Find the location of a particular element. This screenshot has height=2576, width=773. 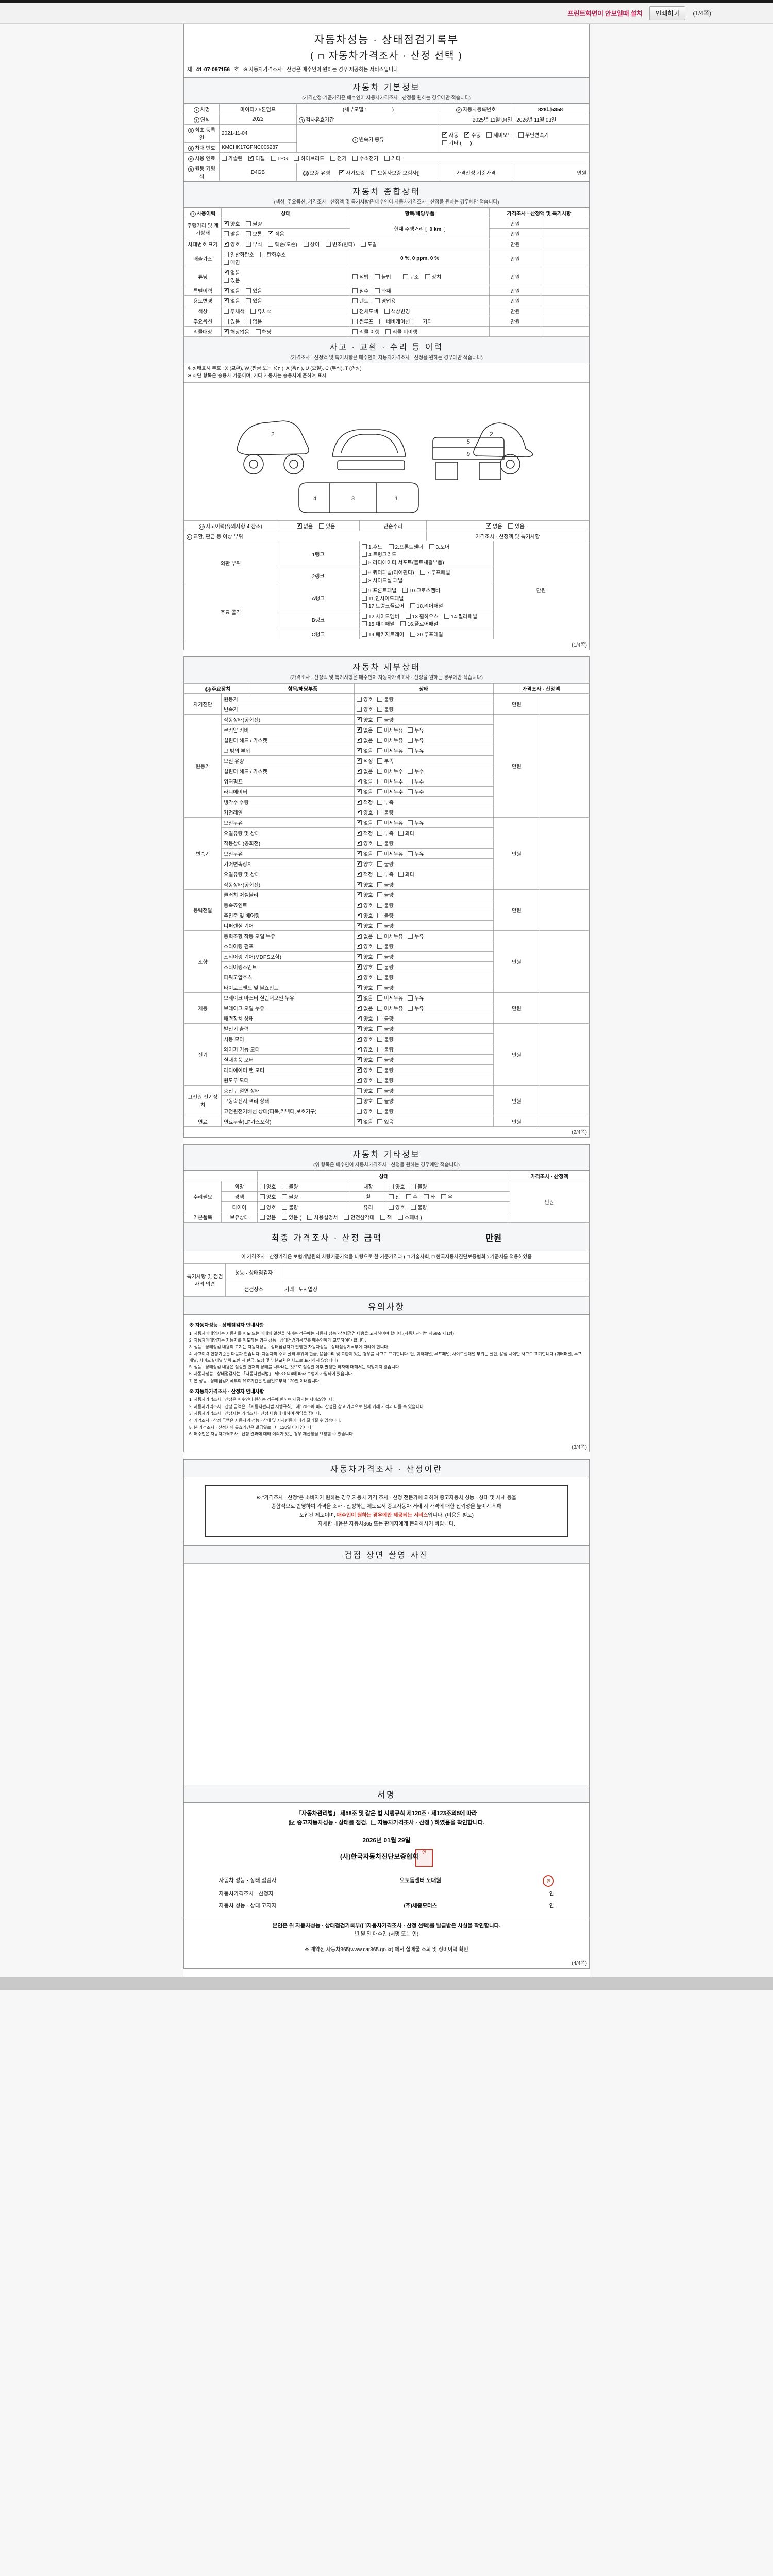

opt-exists: 있음 ( is located at coordinates (291, 1217).